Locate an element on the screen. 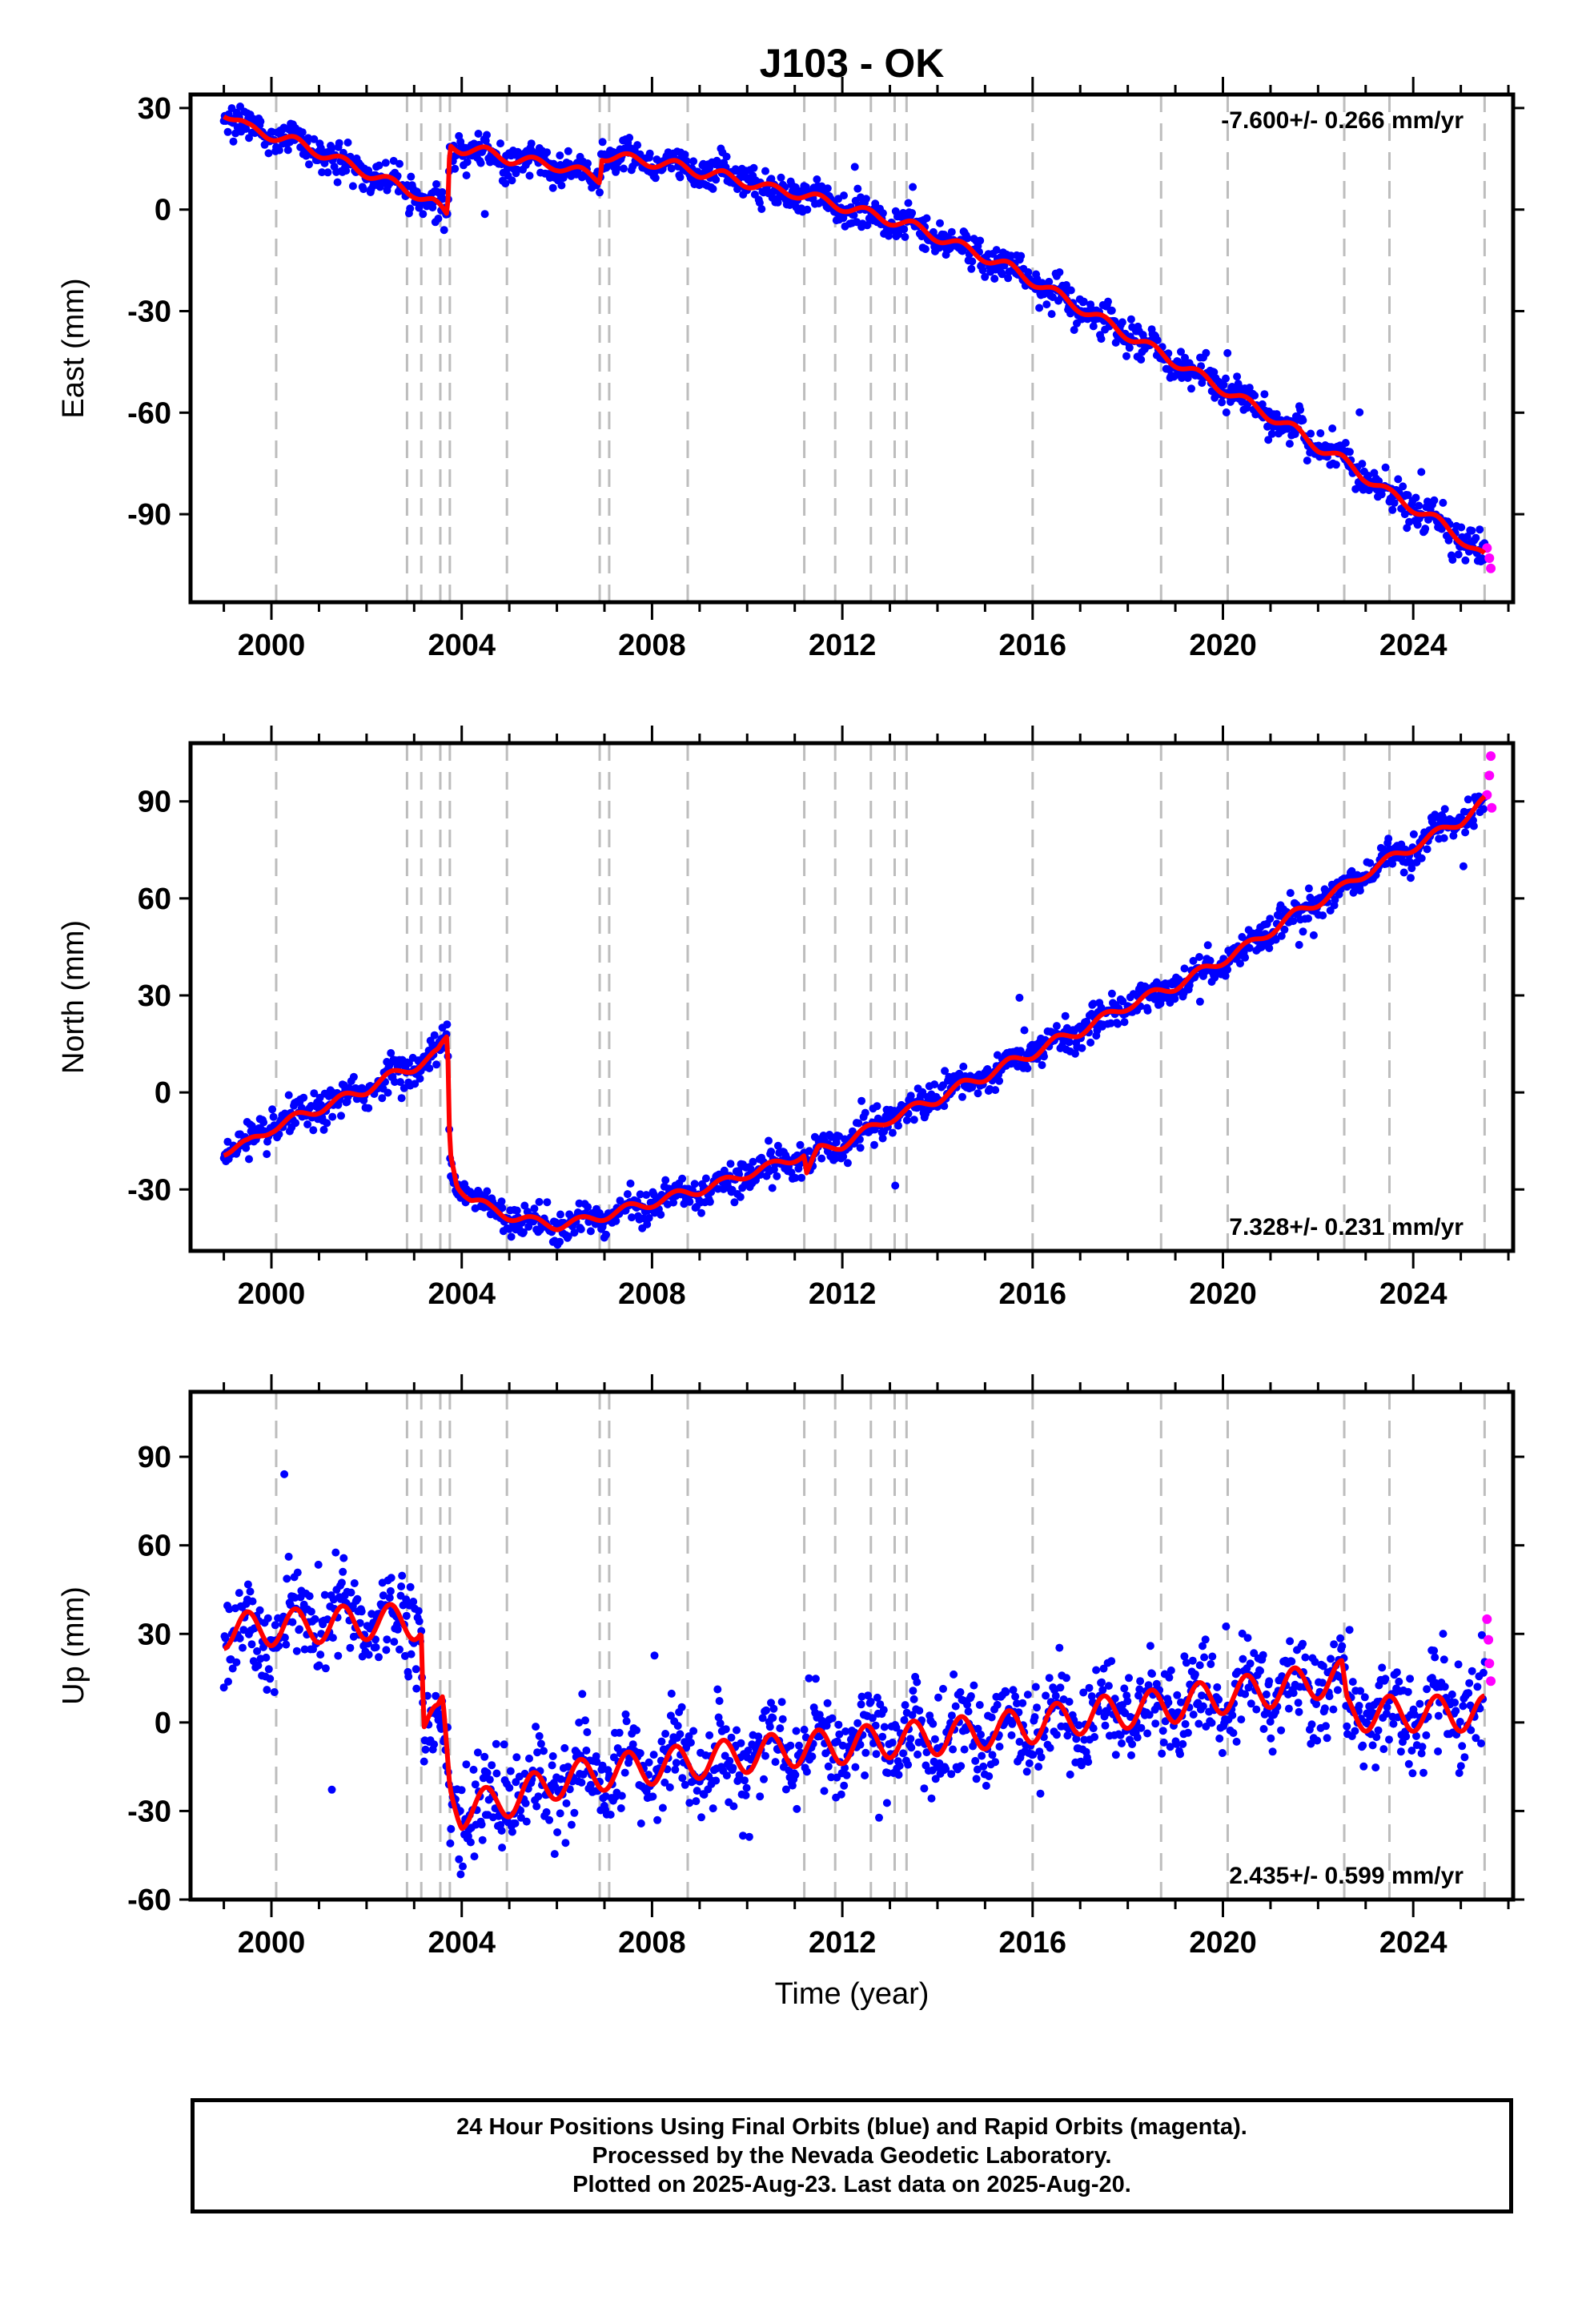  model-line is located at coordinates (854, 1716).